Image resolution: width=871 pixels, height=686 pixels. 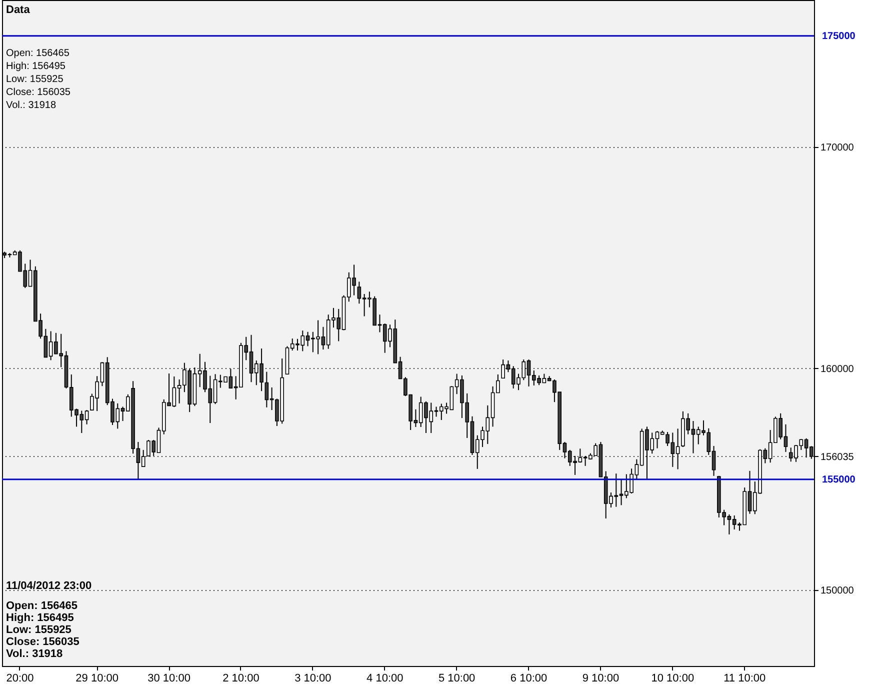 I want to click on x-tick-label: 20:00, so click(x=20, y=678).